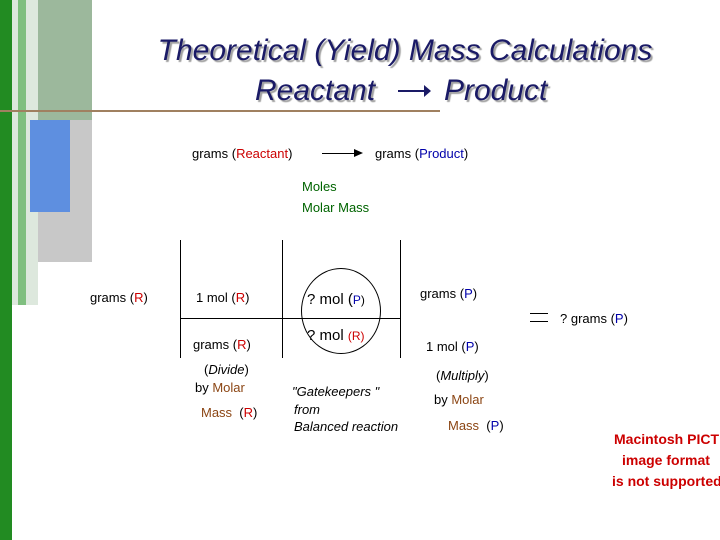 This screenshot has width=720, height=540. Describe the element at coordinates (242, 344) in the screenshot. I see `col2-bottom-letter: R` at that location.